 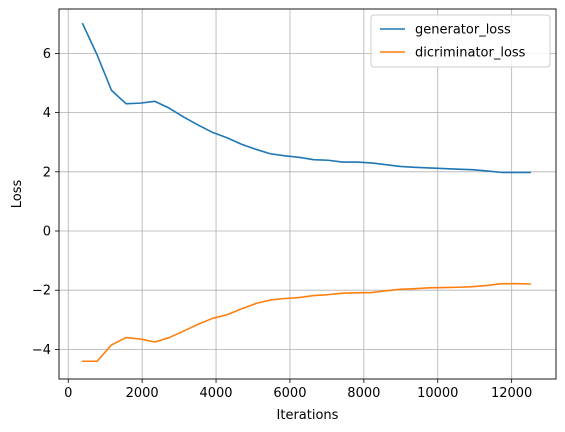 I want to click on legend-box, so click(x=460, y=41).